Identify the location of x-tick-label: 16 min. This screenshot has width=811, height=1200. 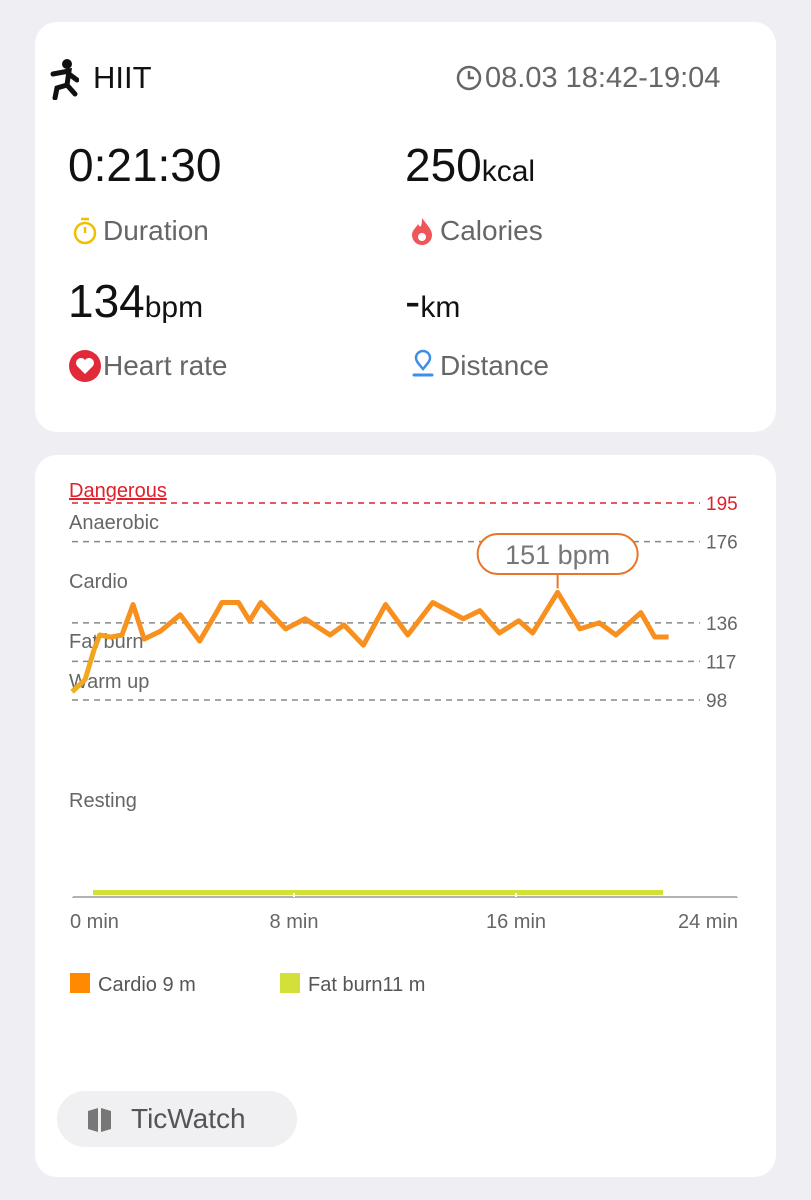
(516, 922).